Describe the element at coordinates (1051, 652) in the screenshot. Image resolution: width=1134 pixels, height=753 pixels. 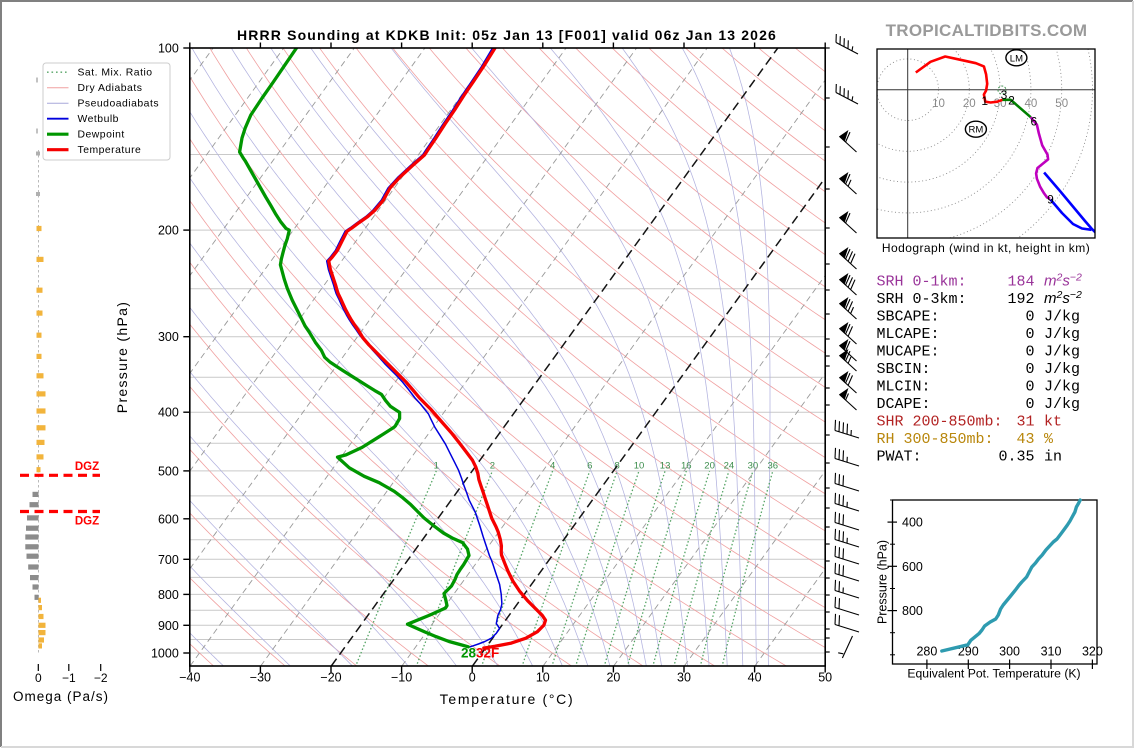
I see `svg-text: 310` at that location.